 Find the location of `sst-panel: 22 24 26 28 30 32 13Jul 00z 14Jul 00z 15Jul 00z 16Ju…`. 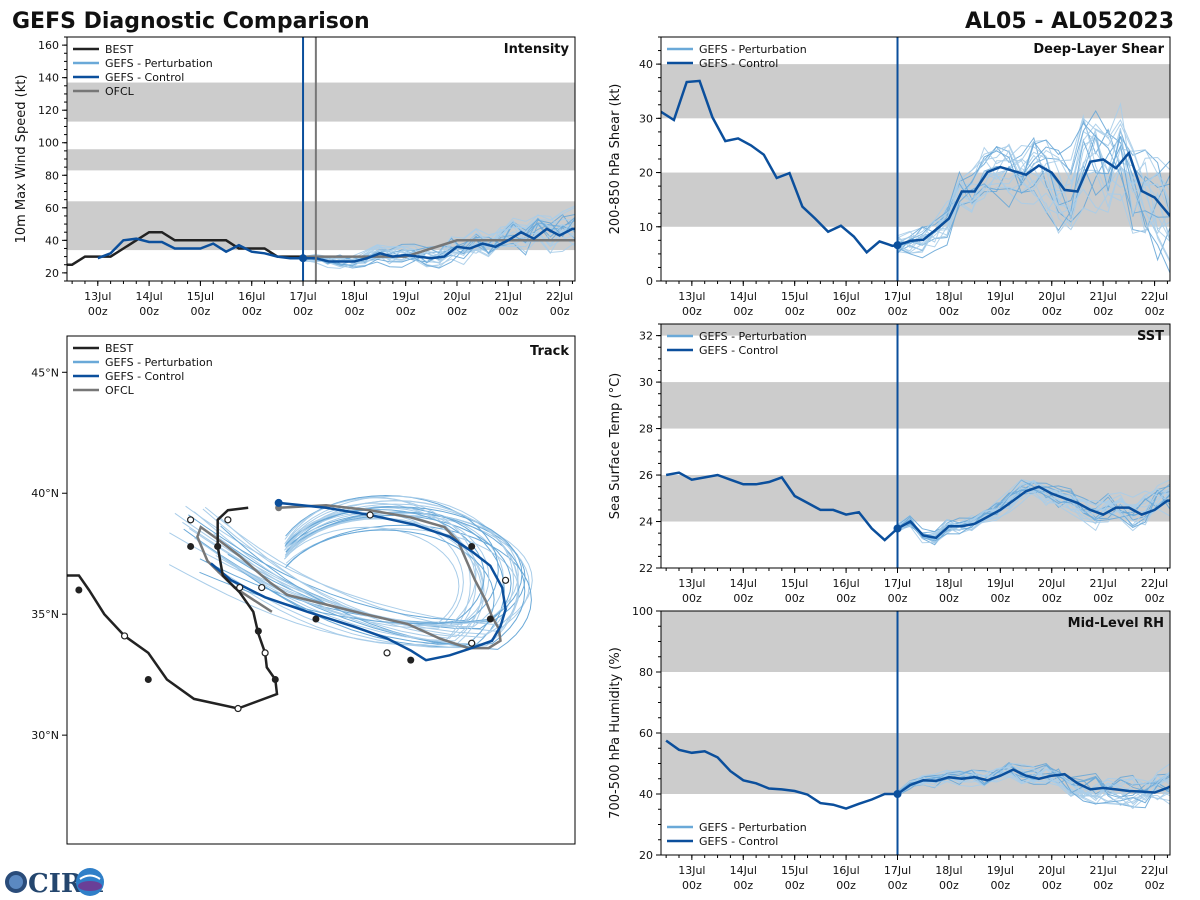

sst-panel: 22 24 26 28 30 32 13Jul 00z 14Jul 00z 15Jul 00z 16Ju… is located at coordinates (889, 464).